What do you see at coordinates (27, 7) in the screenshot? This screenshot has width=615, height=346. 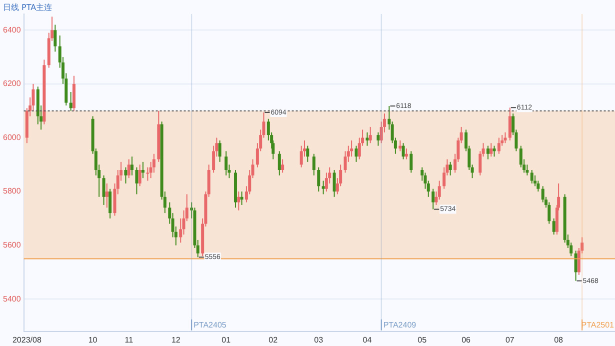 I see `chart-title: 日线 PTA主连` at bounding box center [27, 7].